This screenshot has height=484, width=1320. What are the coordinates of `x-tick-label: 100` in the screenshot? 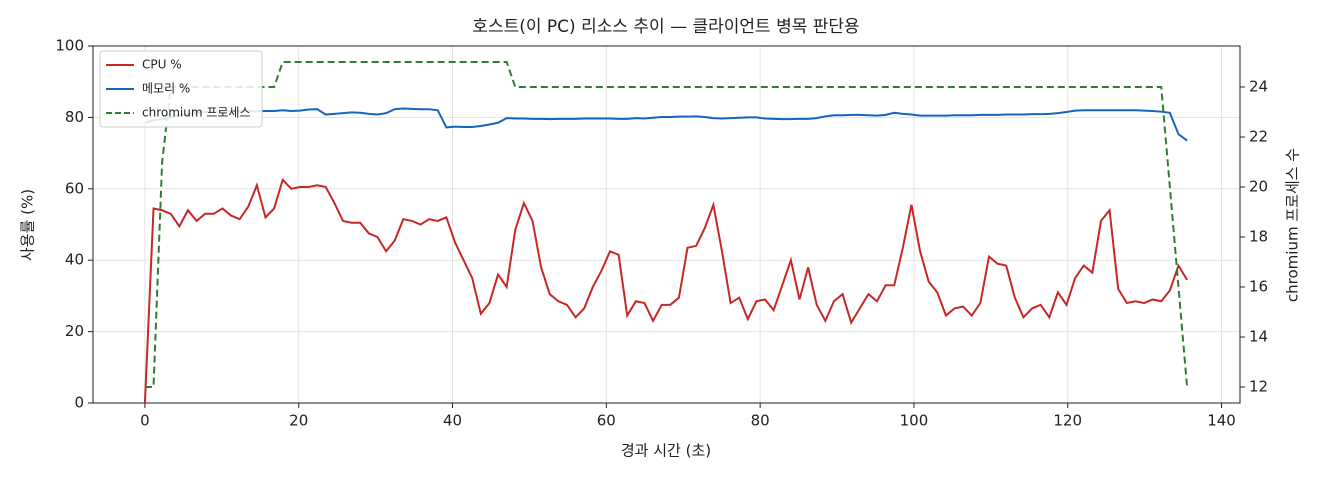 It's located at (914, 421).